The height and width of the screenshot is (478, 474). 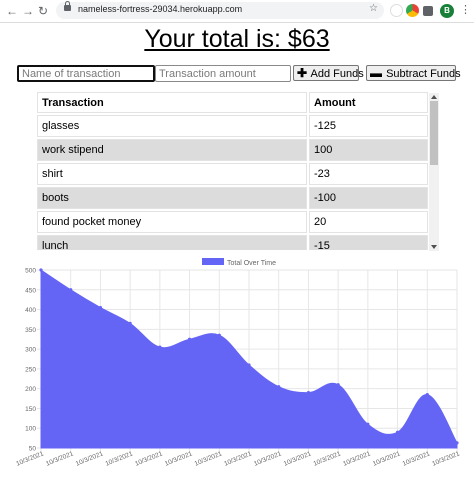 What do you see at coordinates (172, 222) in the screenshot?
I see `transaction-name-cell: found pocket money` at bounding box center [172, 222].